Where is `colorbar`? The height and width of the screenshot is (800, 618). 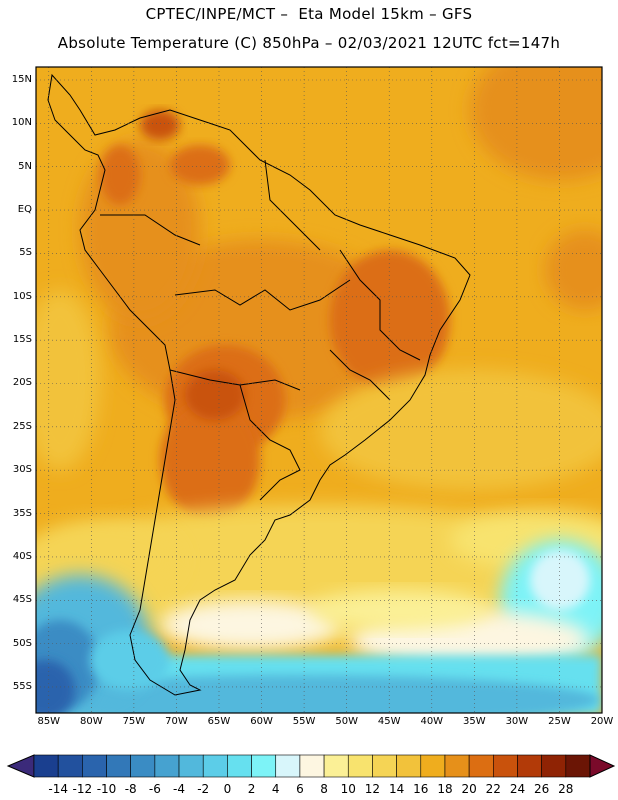 colorbar is located at coordinates (311, 766).